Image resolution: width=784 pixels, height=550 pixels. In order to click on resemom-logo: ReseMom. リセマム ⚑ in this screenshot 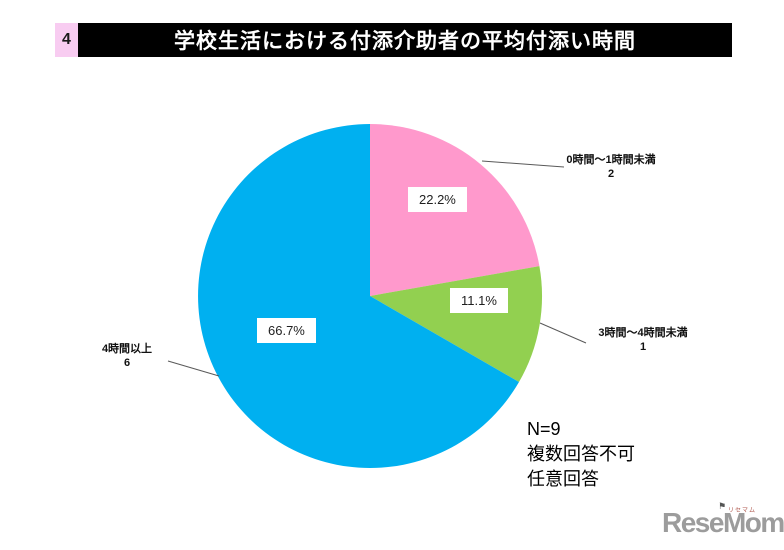, I will do `click(722, 524)`.